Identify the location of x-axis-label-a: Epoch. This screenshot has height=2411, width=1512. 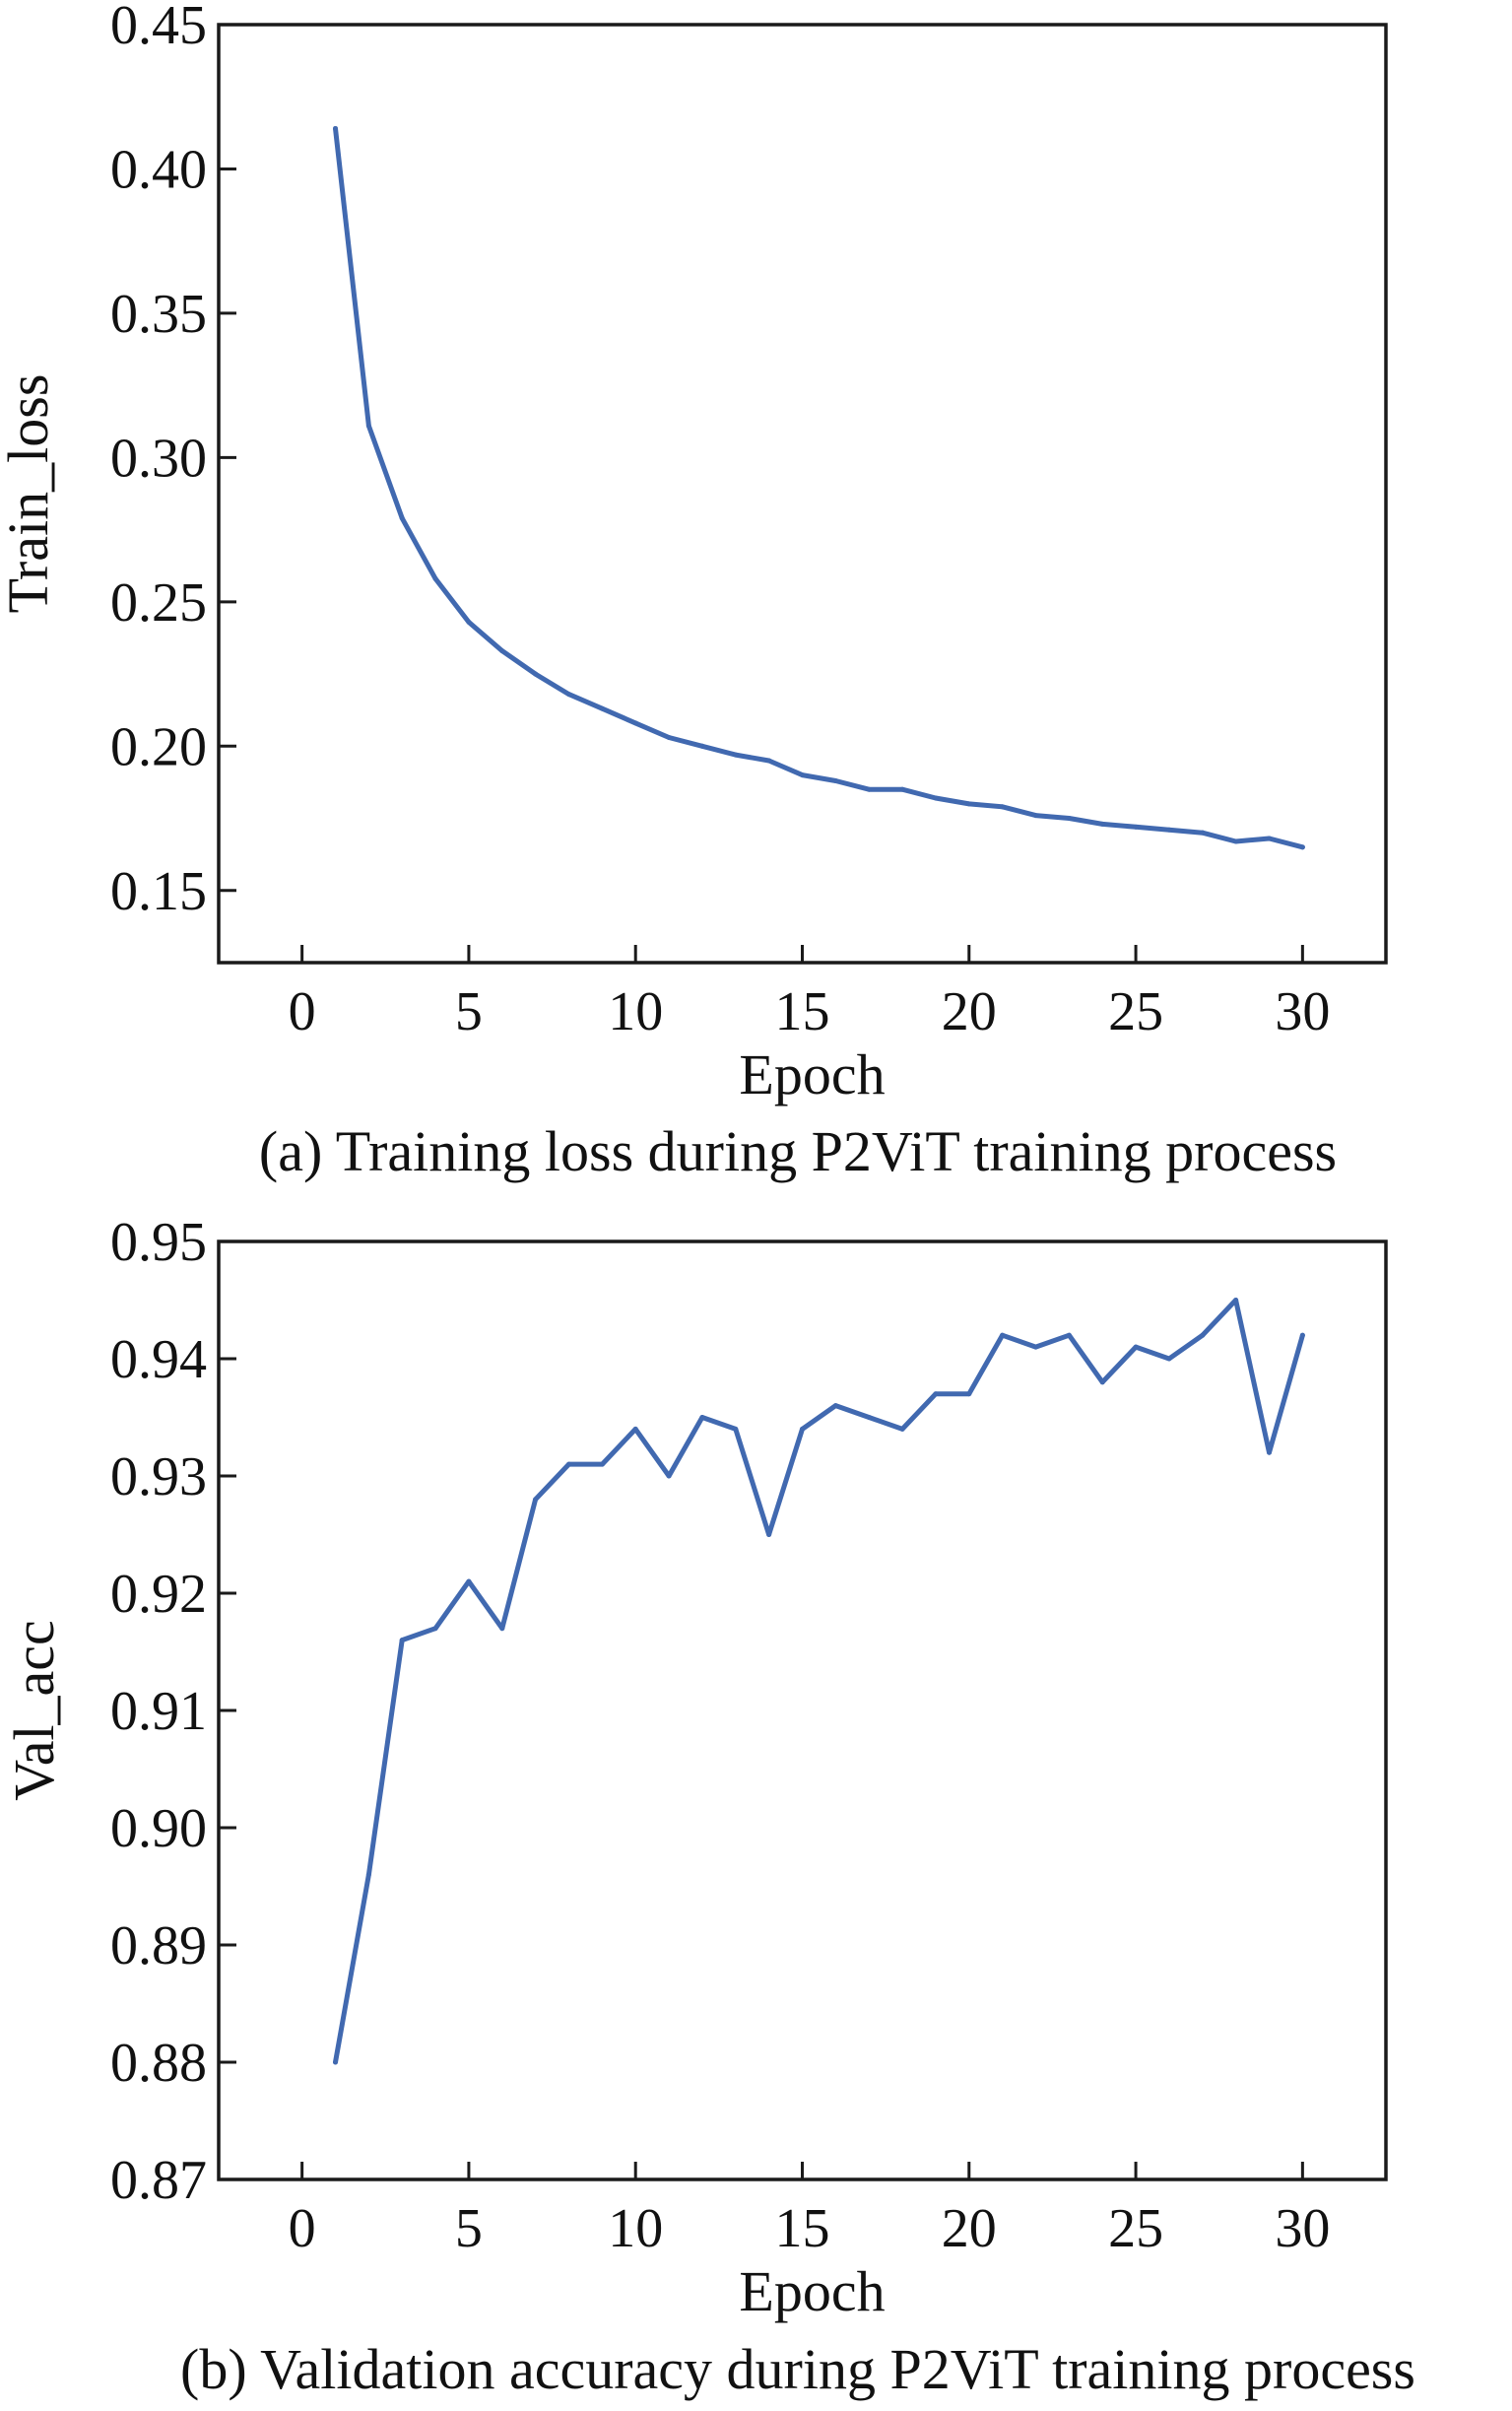
(812, 1074).